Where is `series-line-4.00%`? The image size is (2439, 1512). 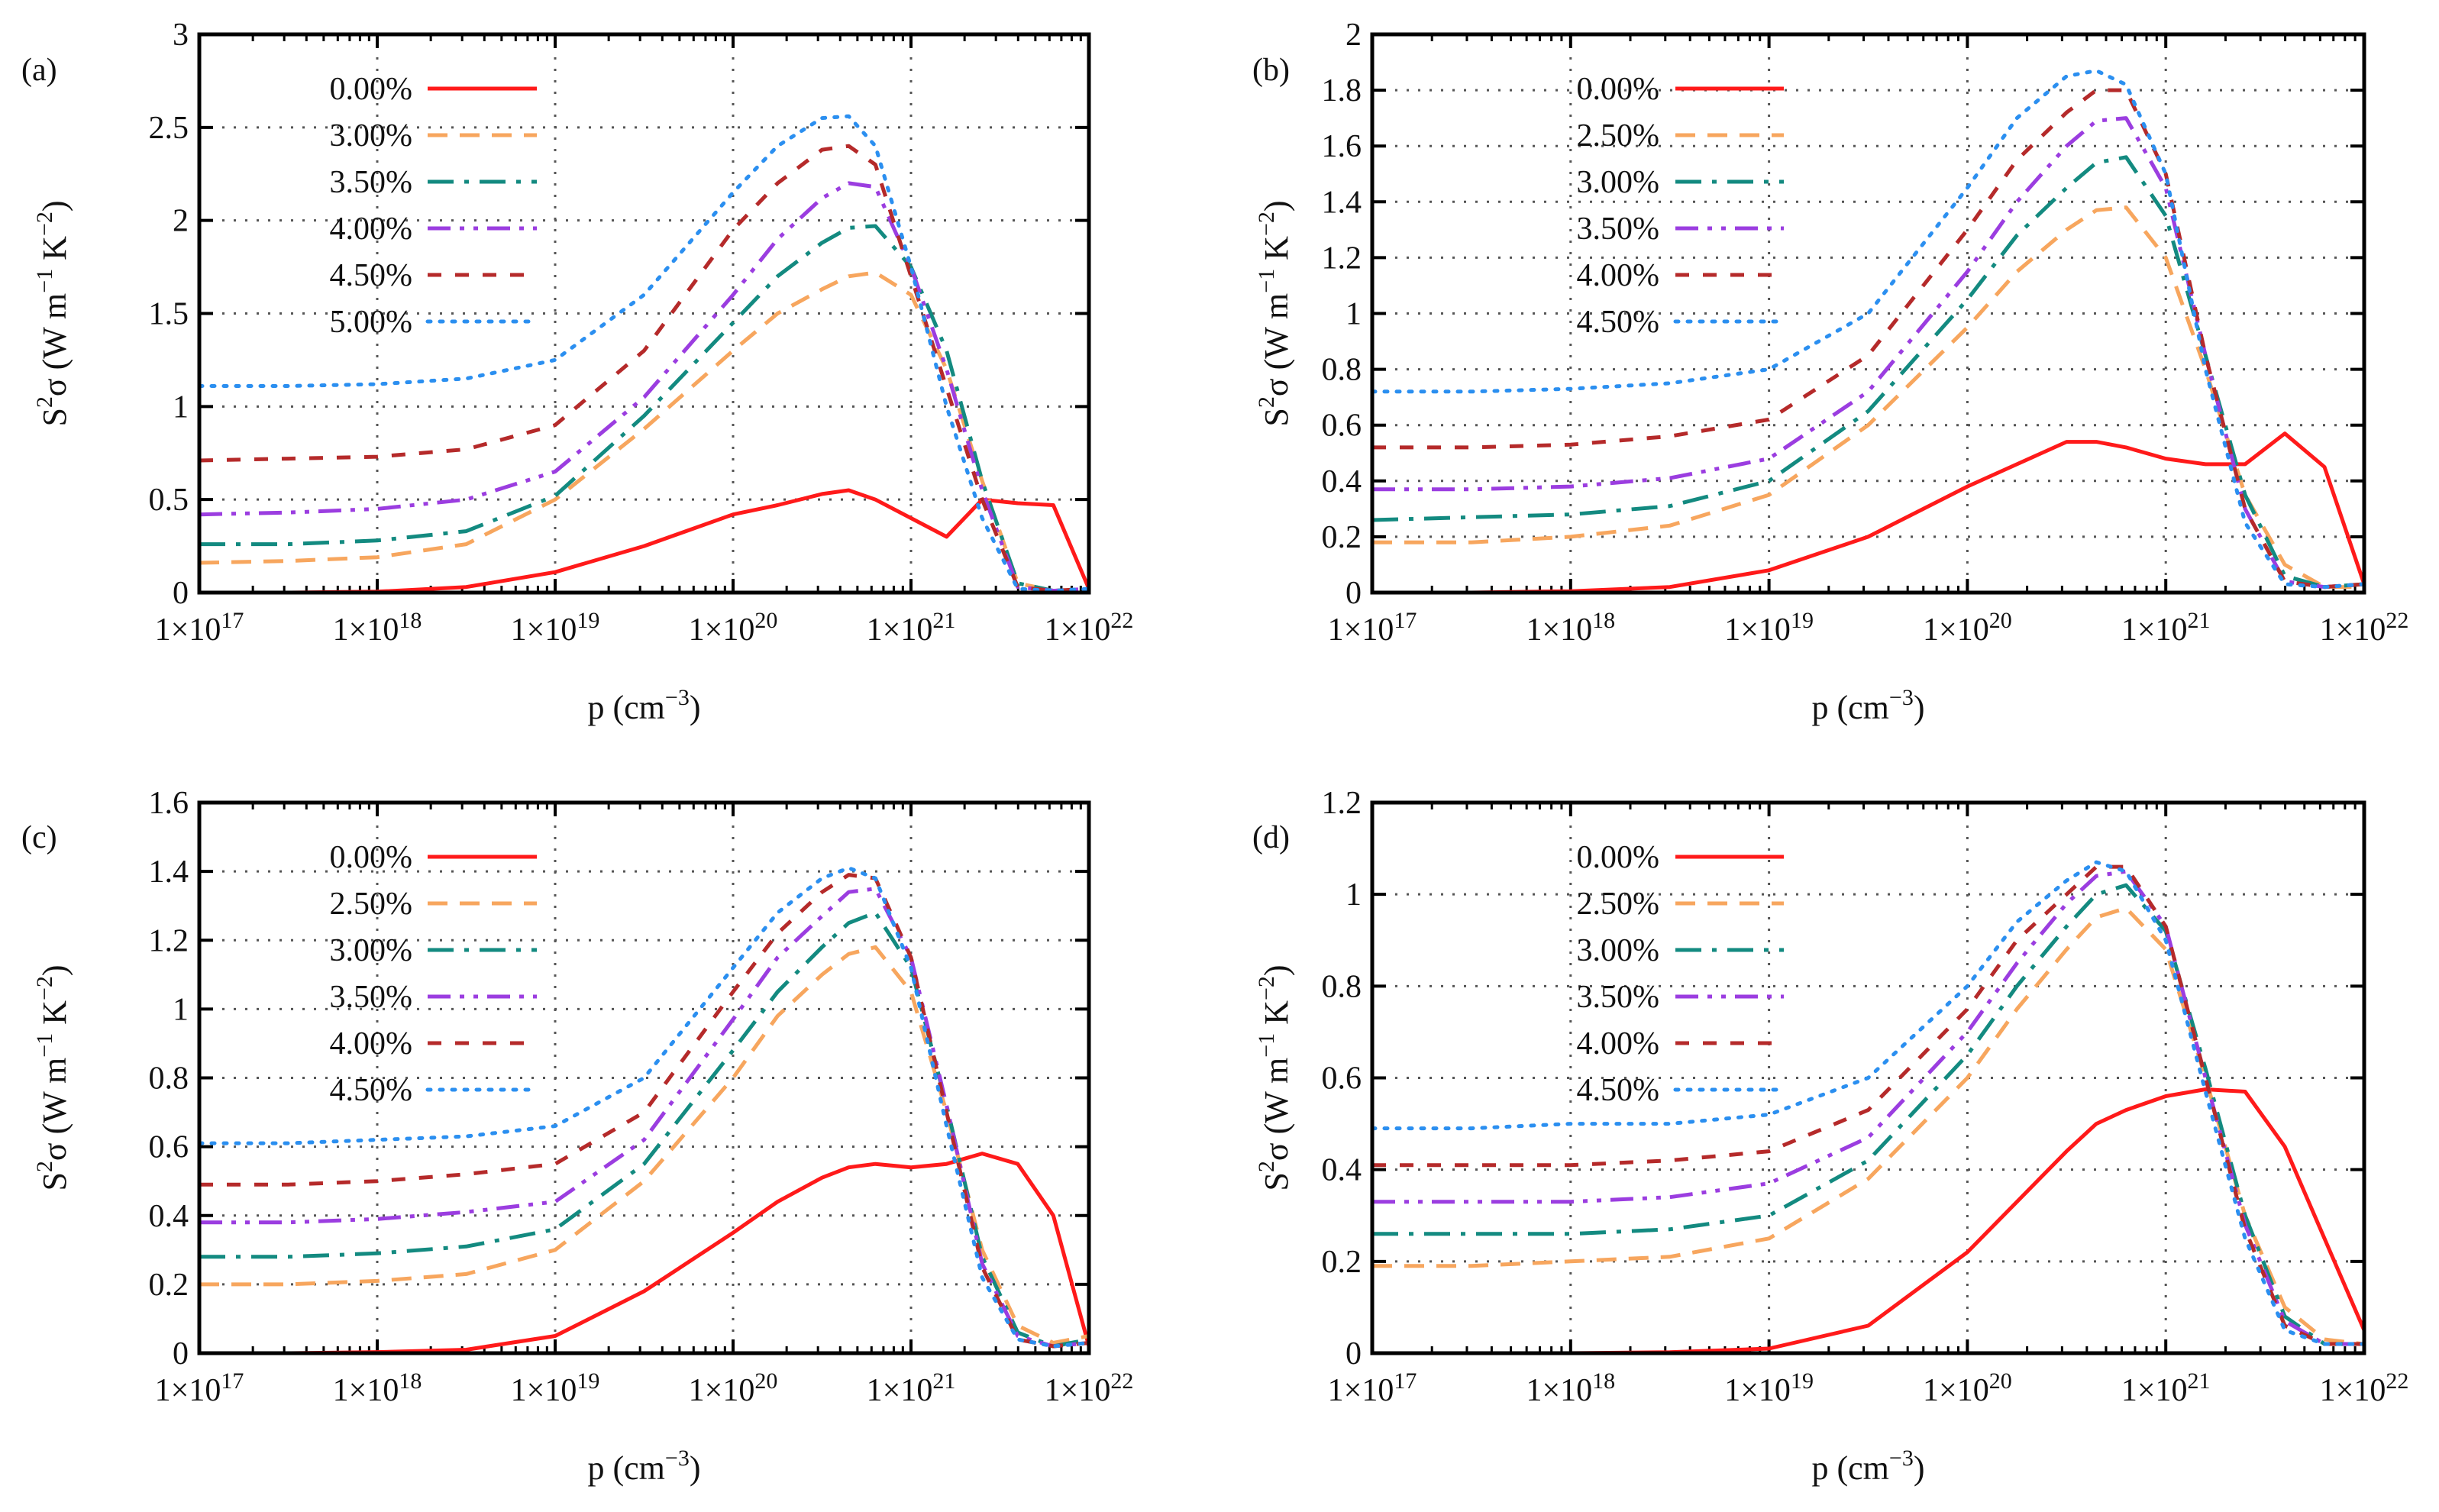
series-line-4.00% is located at coordinates (645, 1111).